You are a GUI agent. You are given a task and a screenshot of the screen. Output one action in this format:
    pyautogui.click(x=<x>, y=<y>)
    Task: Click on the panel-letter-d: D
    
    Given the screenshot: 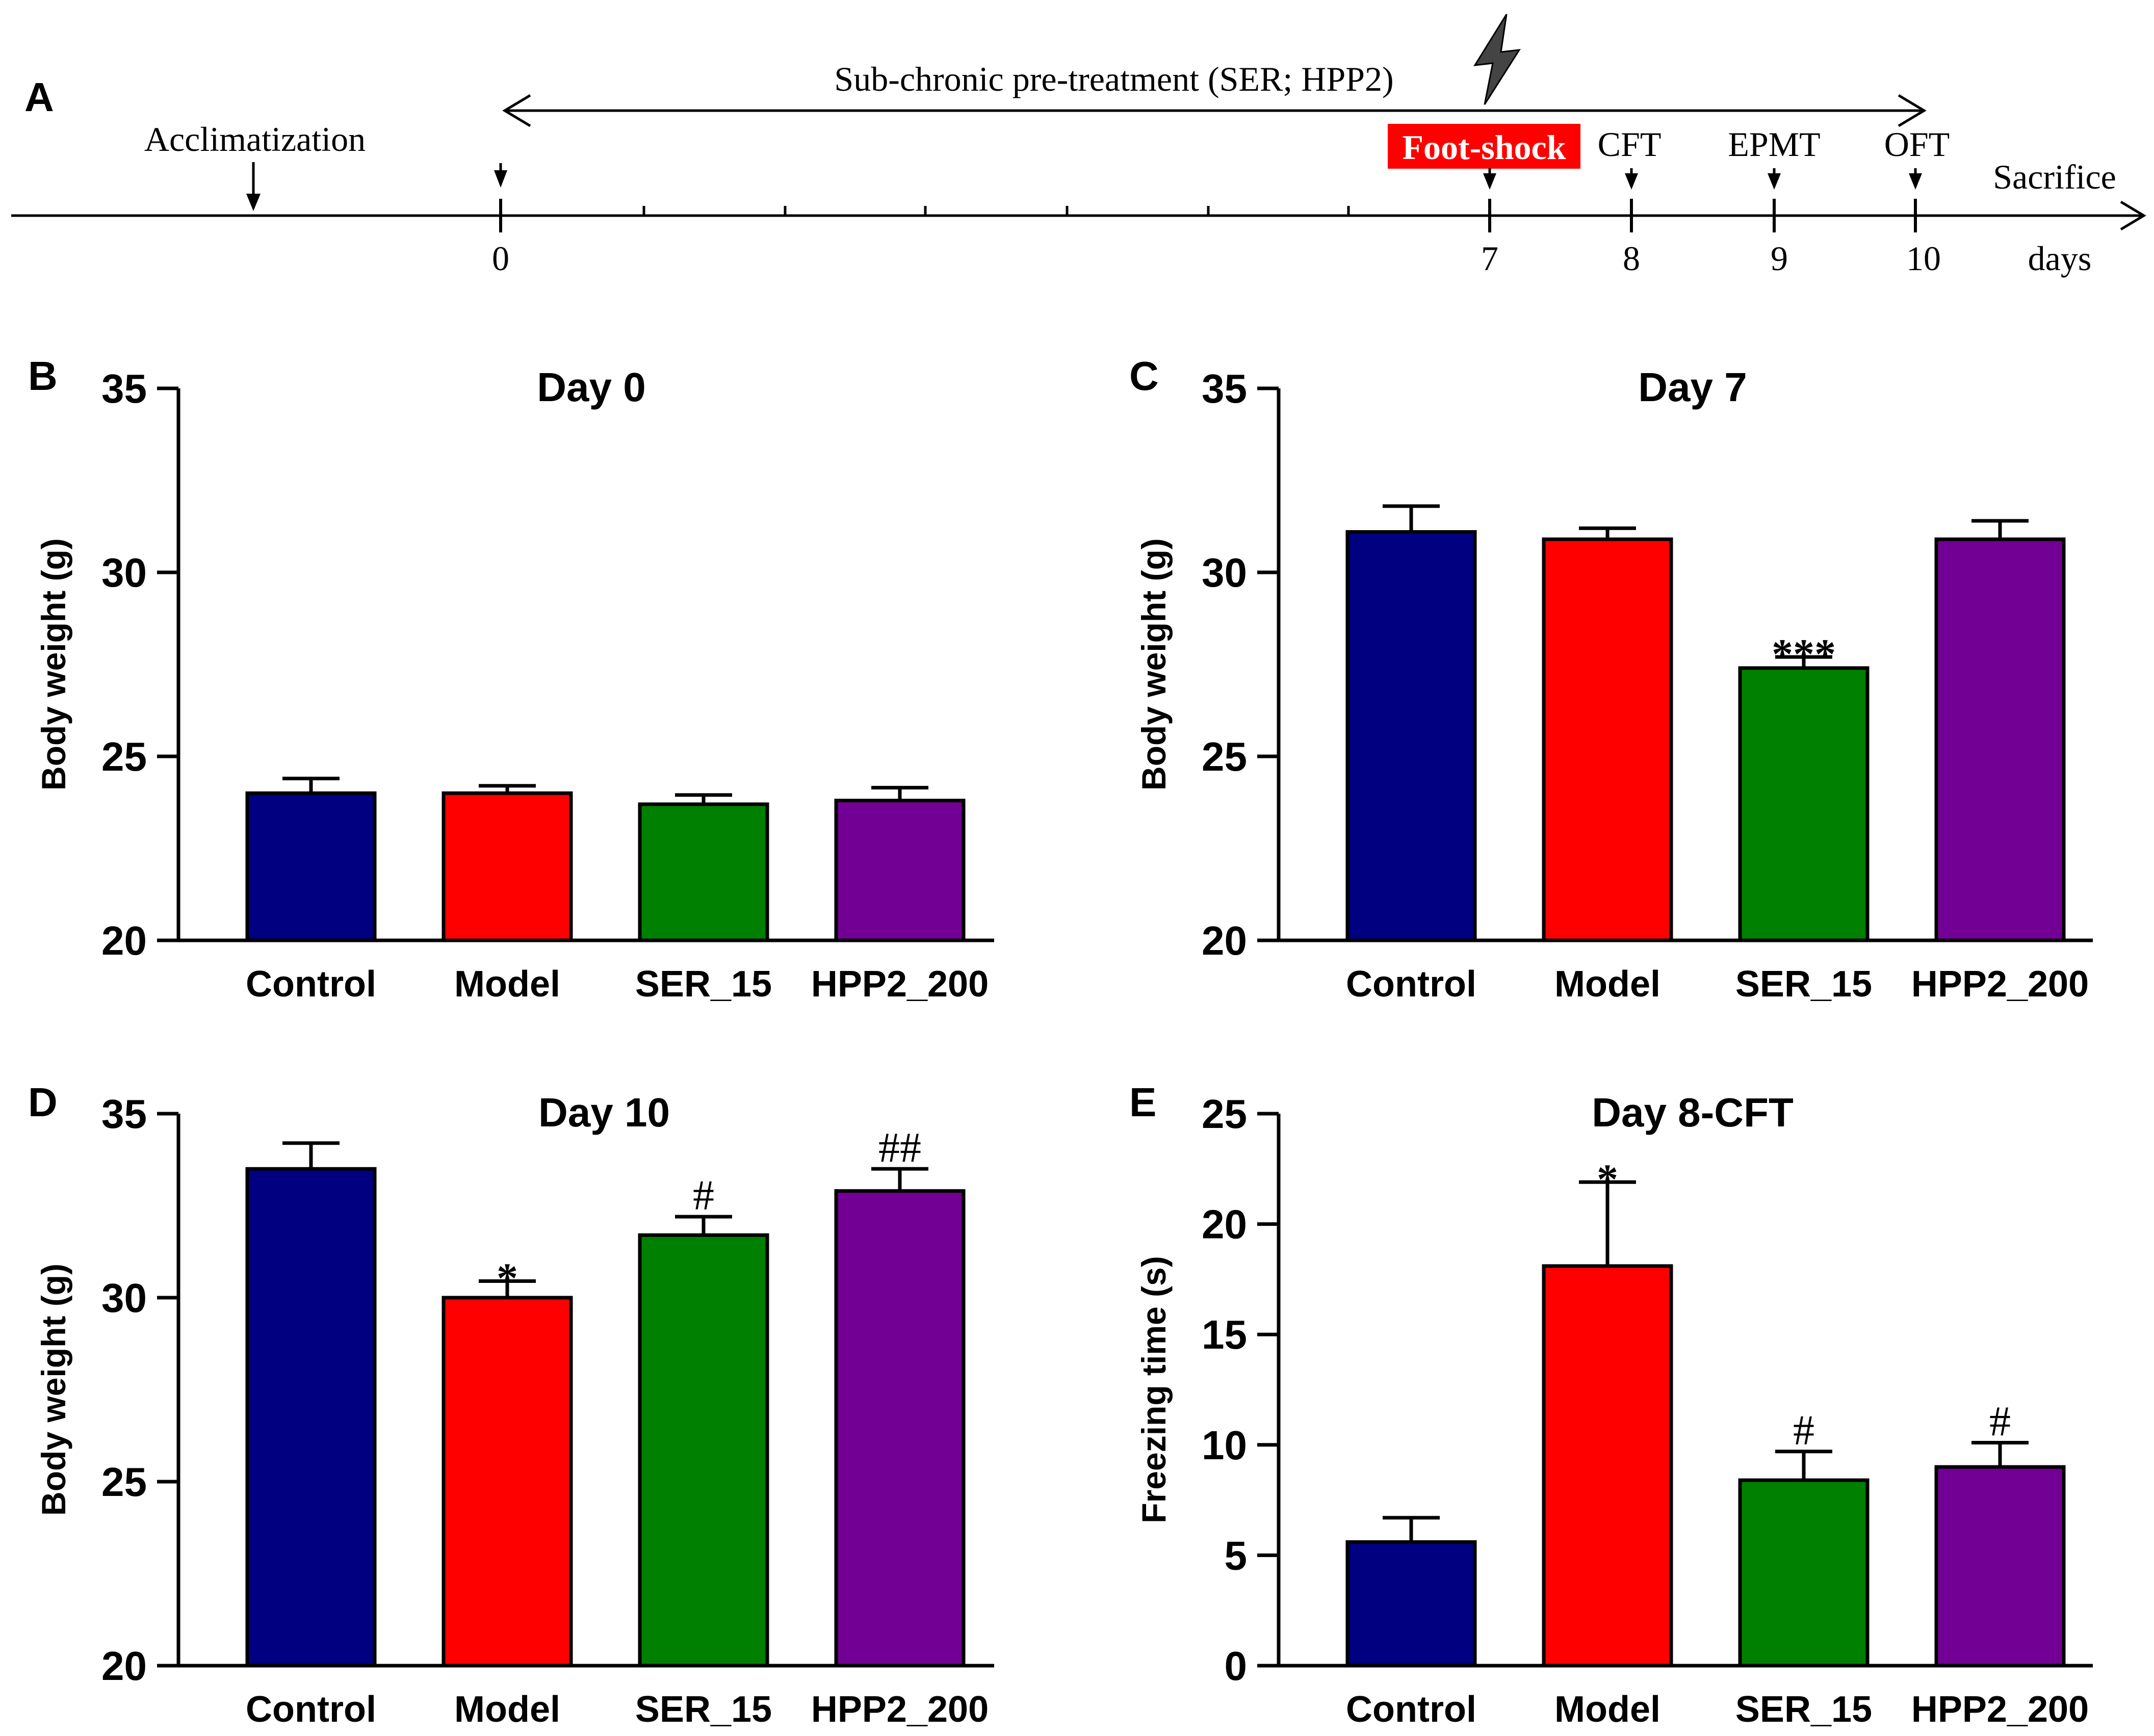 What is the action you would take?
    pyautogui.click(x=43, y=1102)
    